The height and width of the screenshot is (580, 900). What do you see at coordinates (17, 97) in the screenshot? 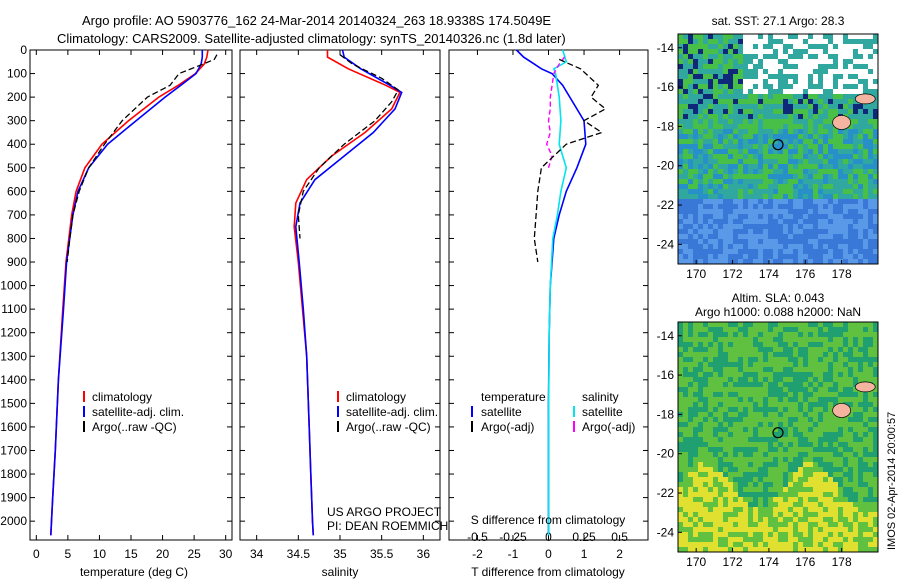
I see `y-tick-label: 200` at bounding box center [17, 97].